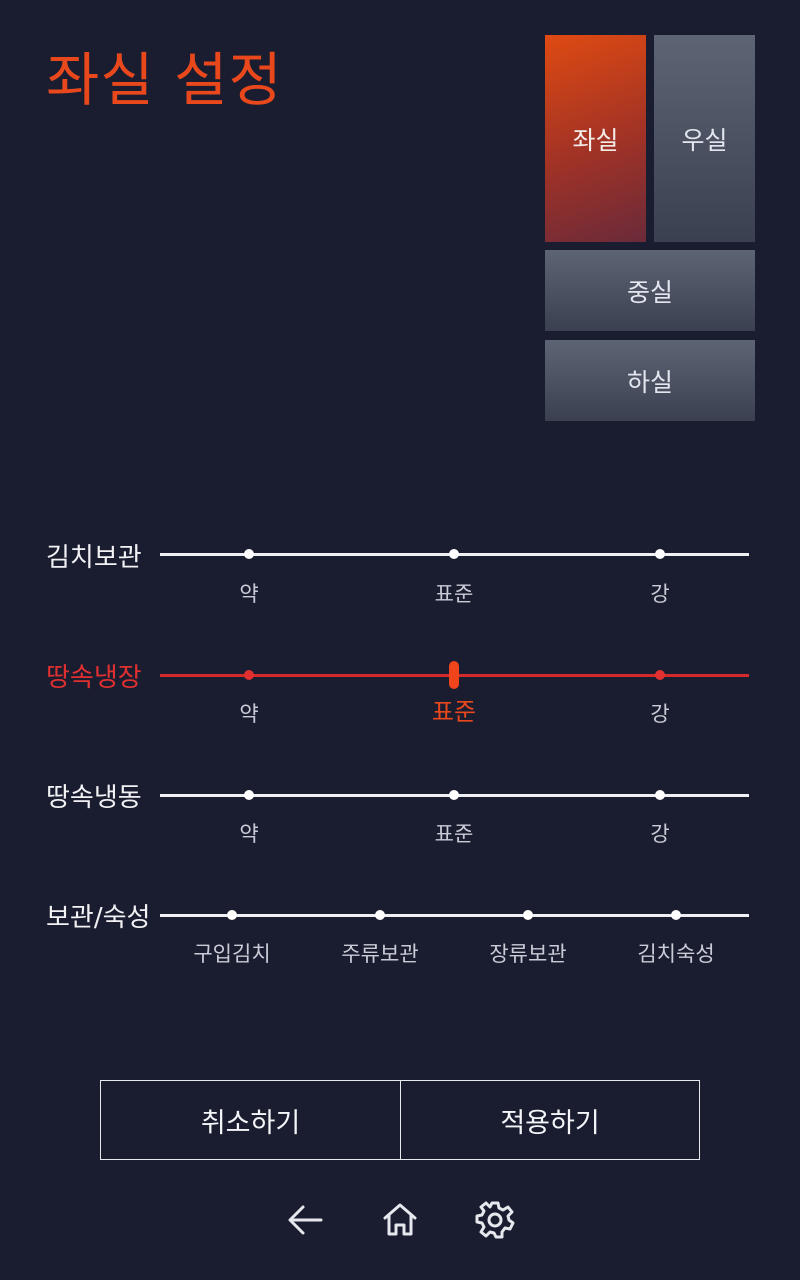 The height and width of the screenshot is (1280, 800). Describe the element at coordinates (94, 798) in the screenshot. I see `slider-label-underground-freezer: 땅속냉동` at that location.